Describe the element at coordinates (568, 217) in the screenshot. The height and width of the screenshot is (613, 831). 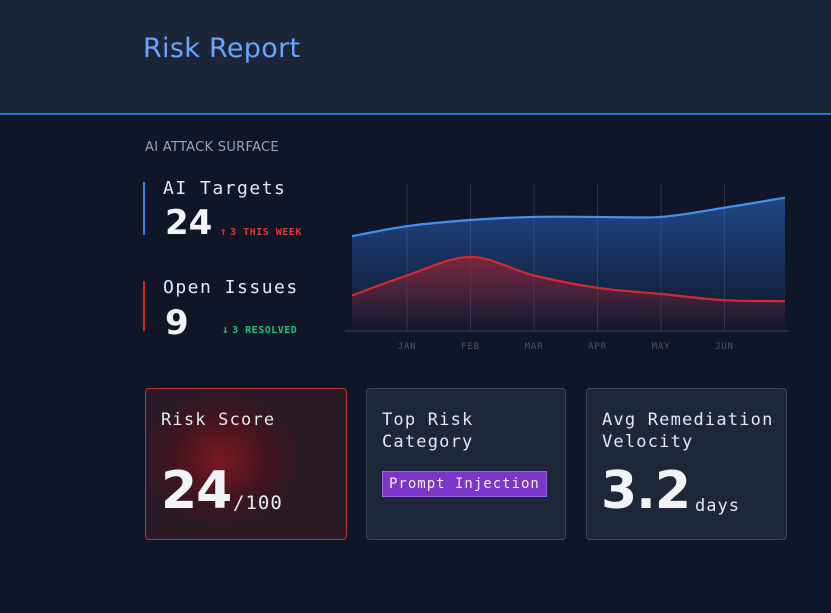
I see `series-line-ai-targets` at that location.